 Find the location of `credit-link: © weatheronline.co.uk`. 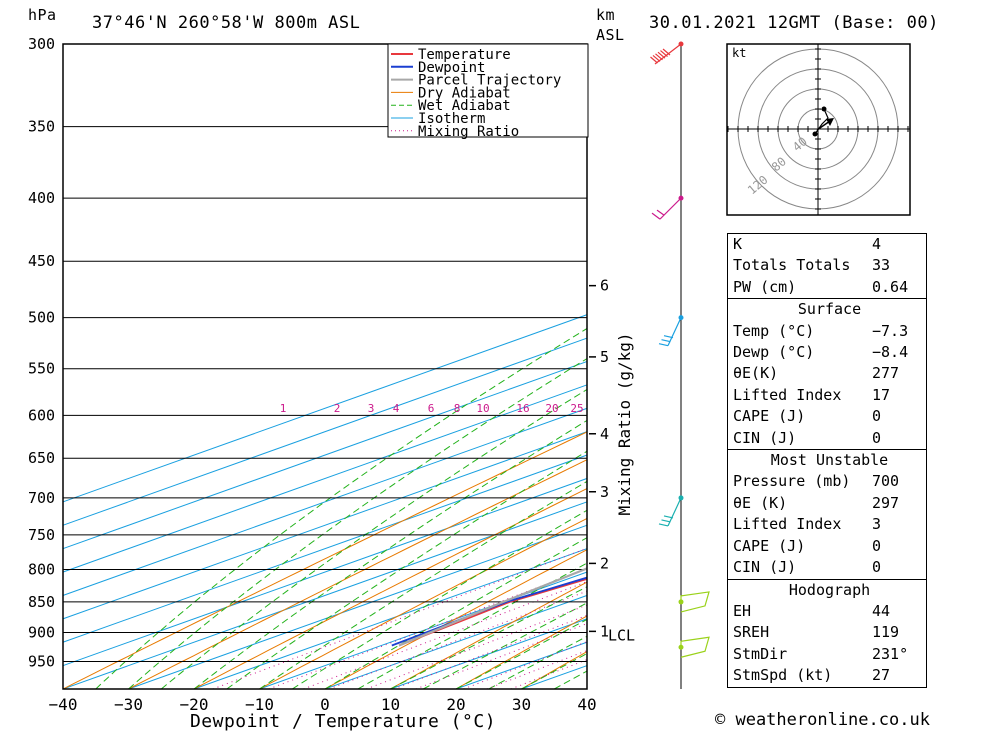

credit-link: © weatheronline.co.uk is located at coordinates (822, 720).